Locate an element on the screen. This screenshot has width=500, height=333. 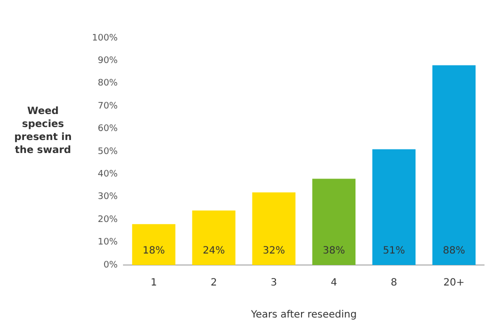
x-tick-label: 20+ is located at coordinates (454, 283).